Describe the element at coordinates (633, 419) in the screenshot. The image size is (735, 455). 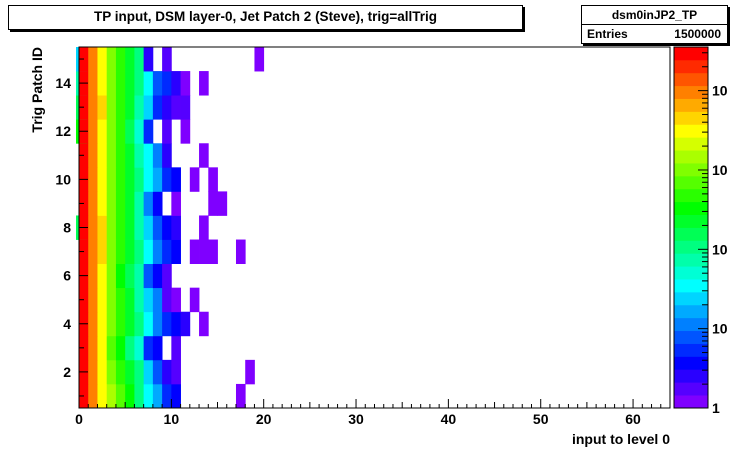
I see `x-tick-label: 60` at that location.